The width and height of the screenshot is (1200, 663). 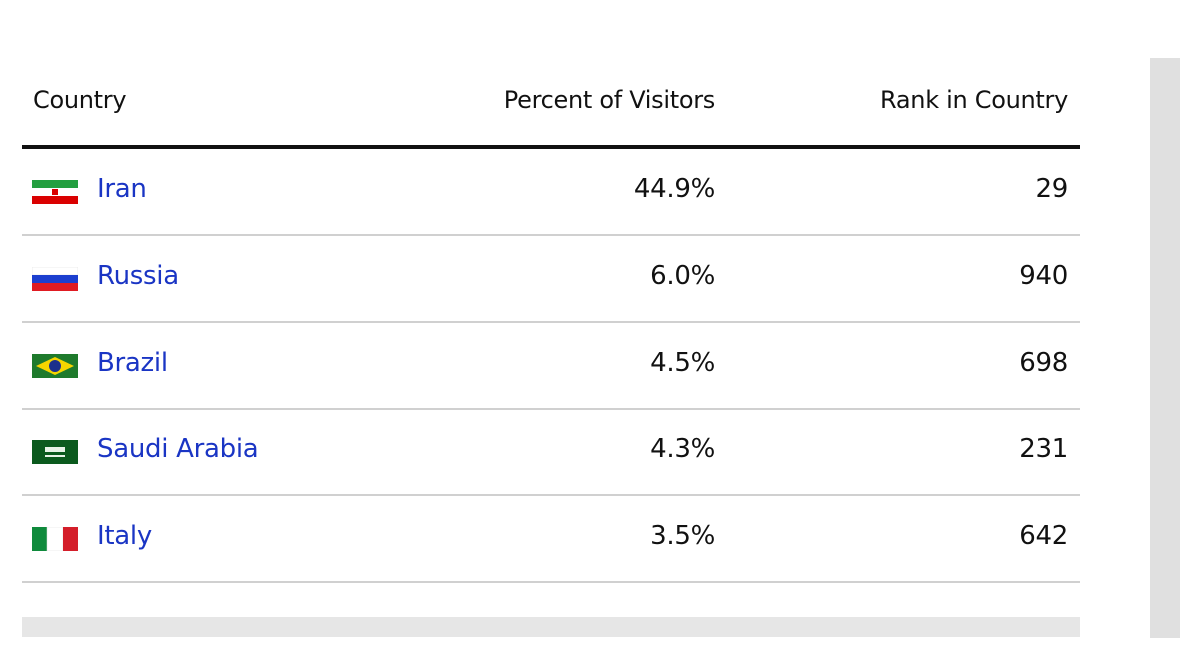 What do you see at coordinates (674, 189) in the screenshot?
I see `percent-cell: 44.9%` at bounding box center [674, 189].